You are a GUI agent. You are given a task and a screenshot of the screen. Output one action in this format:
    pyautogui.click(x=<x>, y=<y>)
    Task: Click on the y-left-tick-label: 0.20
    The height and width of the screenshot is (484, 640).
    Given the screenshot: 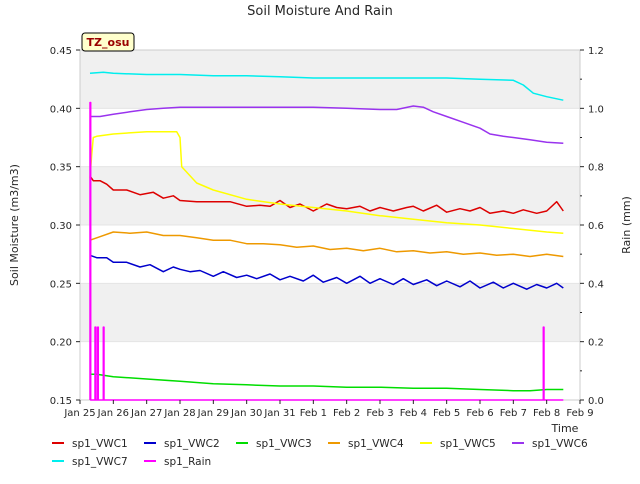 What is the action you would take?
    pyautogui.click(x=61, y=343)
    